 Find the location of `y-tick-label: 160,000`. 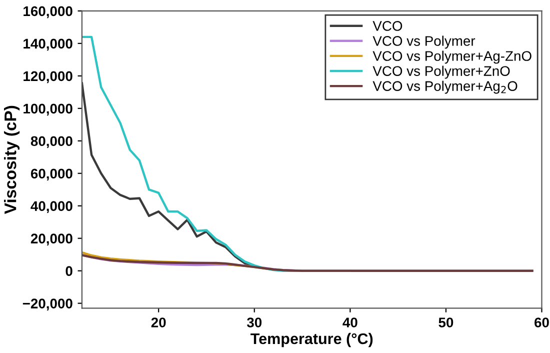

y-tick-label: 160,000 is located at coordinates (48, 12).